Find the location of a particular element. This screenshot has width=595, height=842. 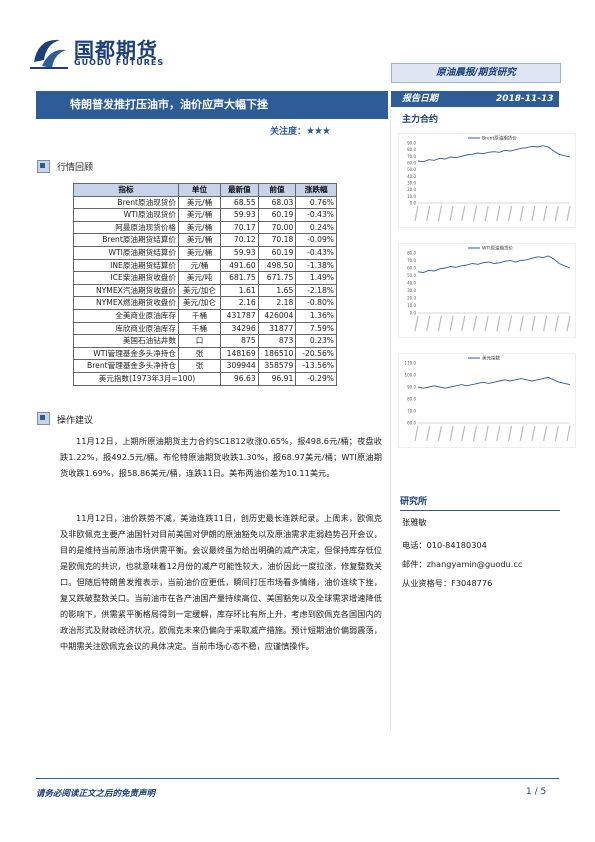

table-cell: 1.36% is located at coordinates (316, 315).